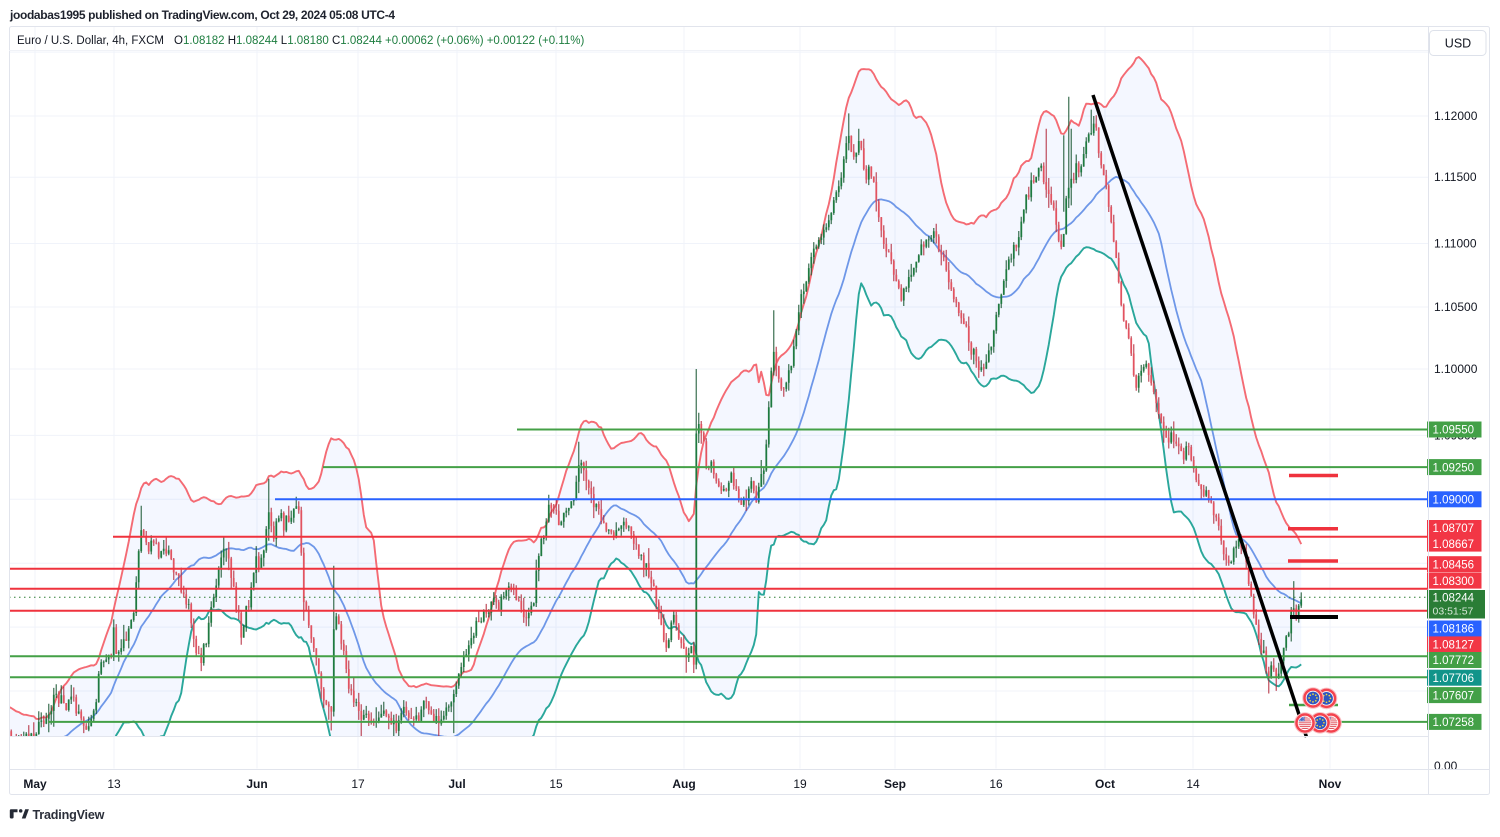 The width and height of the screenshot is (1500, 837). What do you see at coordinates (358, 784) in the screenshot?
I see `svg-text: 17` at bounding box center [358, 784].